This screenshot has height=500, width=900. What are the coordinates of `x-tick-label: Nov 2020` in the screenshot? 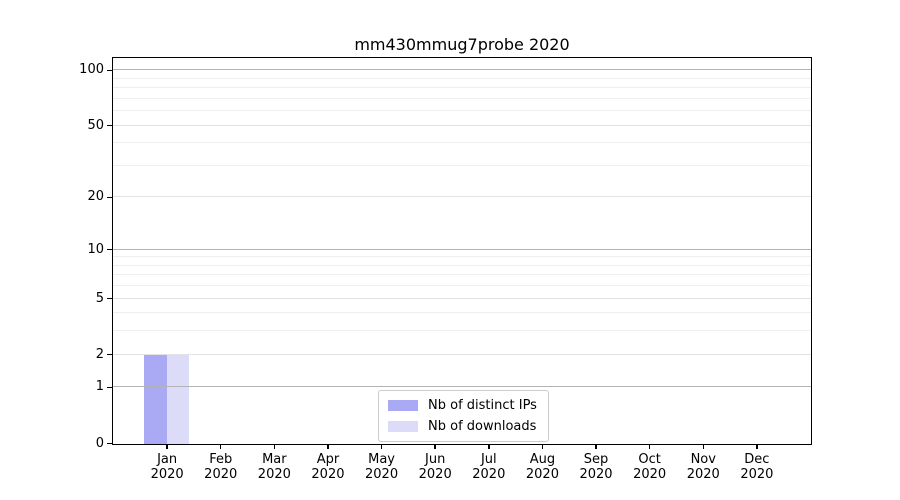 It's located at (703, 467).